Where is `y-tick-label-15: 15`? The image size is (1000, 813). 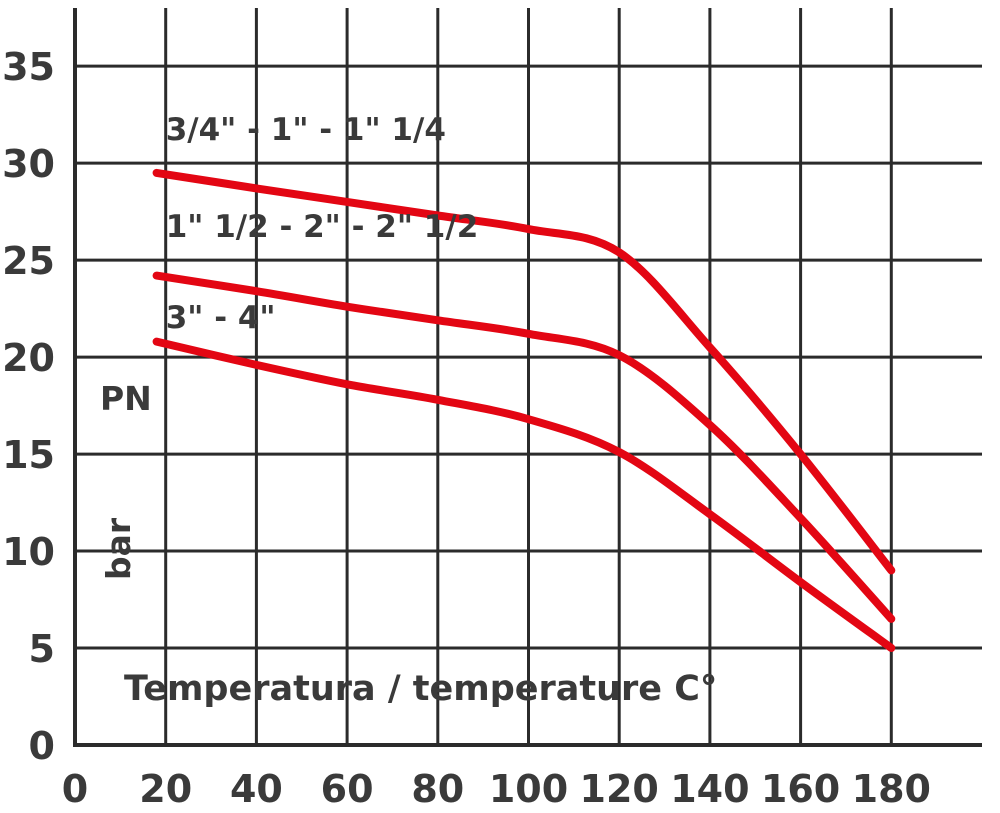
y-tick-label-15: 15 is located at coordinates (28, 455).